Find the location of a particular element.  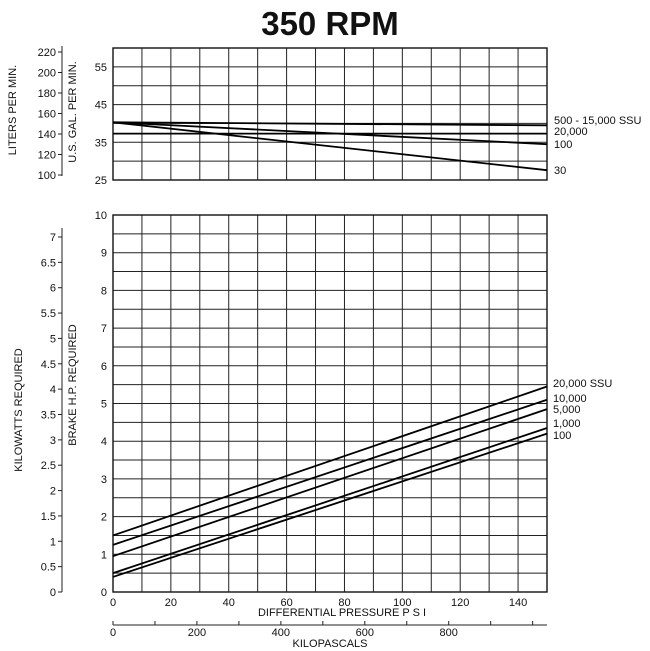

secondary-y-tick-label: 6.5 is located at coordinates (48, 263).